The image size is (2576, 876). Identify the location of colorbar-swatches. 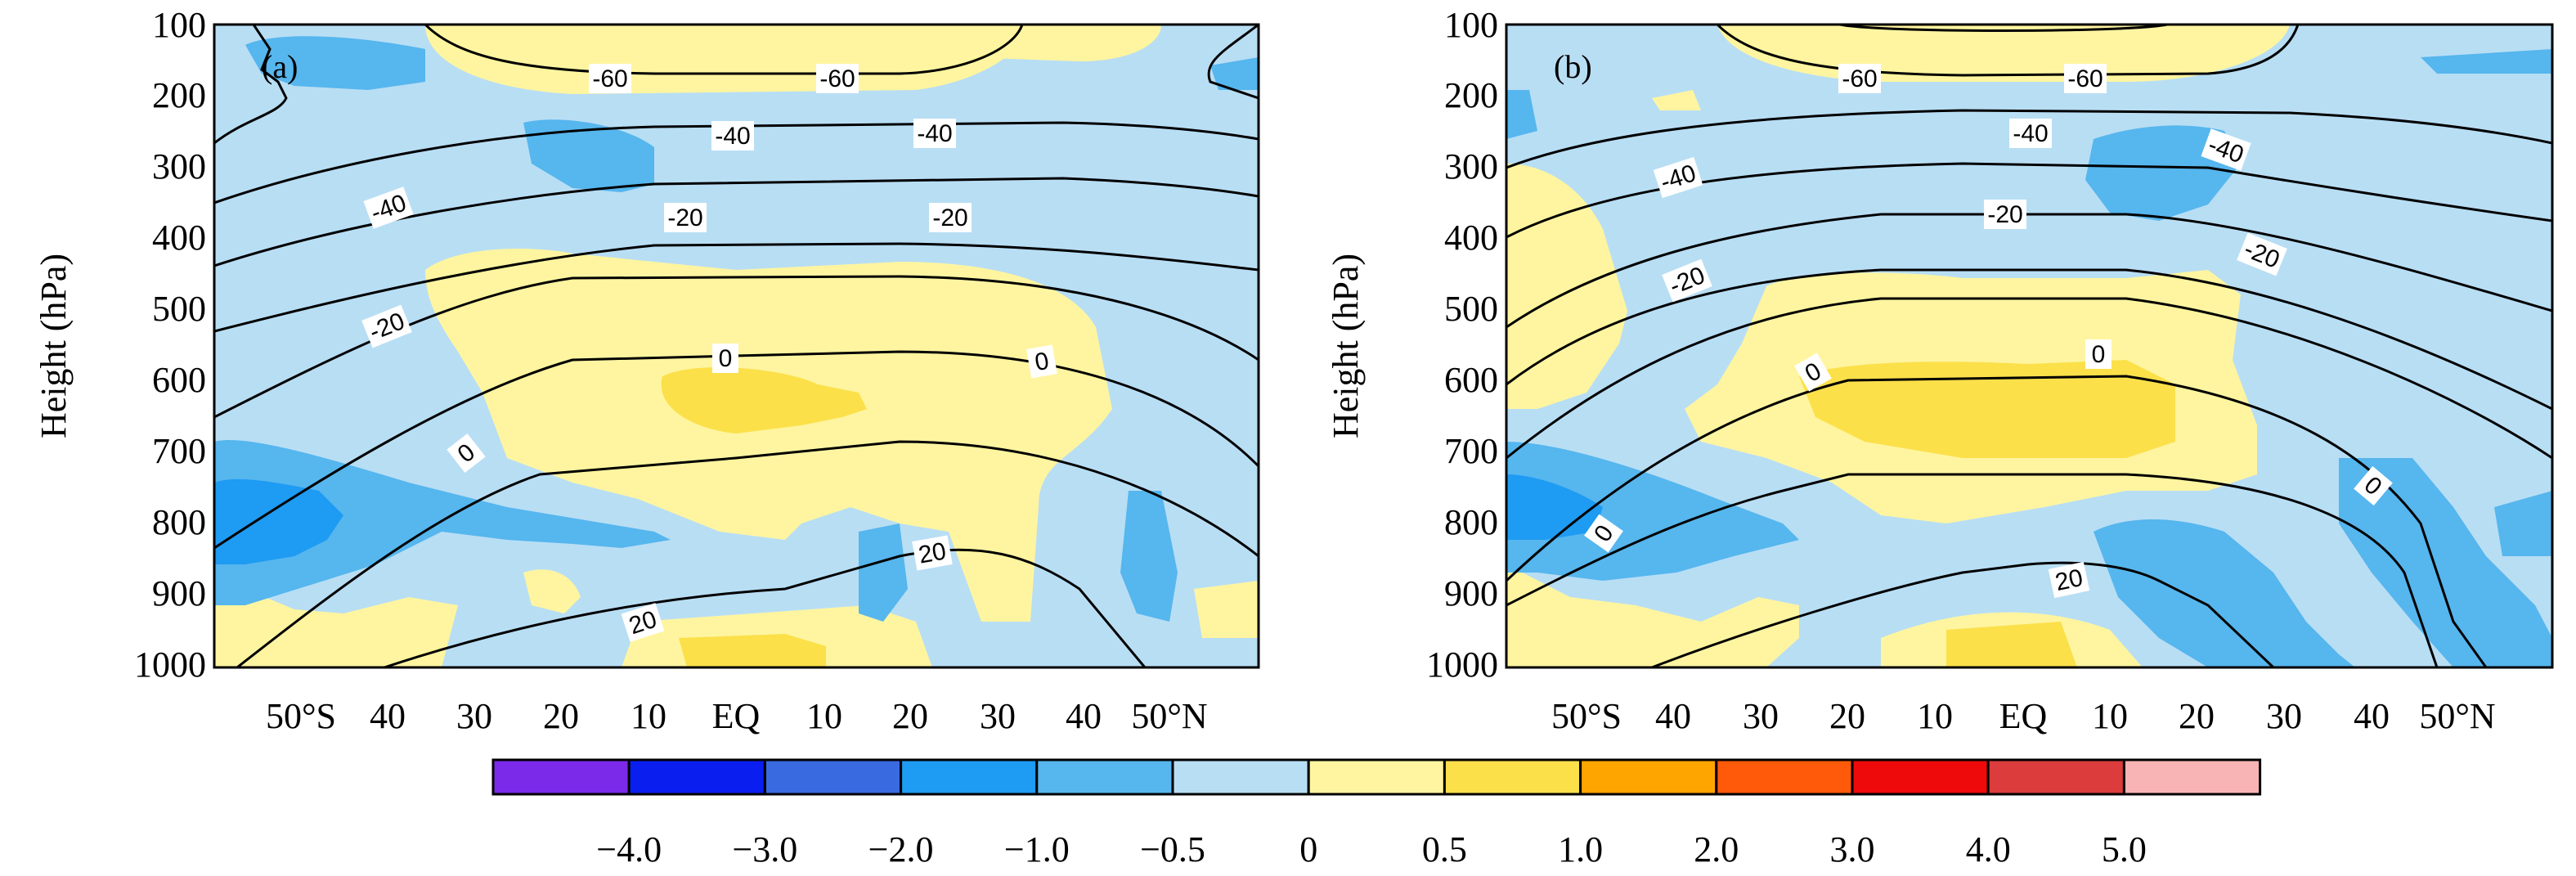
(1377, 777).